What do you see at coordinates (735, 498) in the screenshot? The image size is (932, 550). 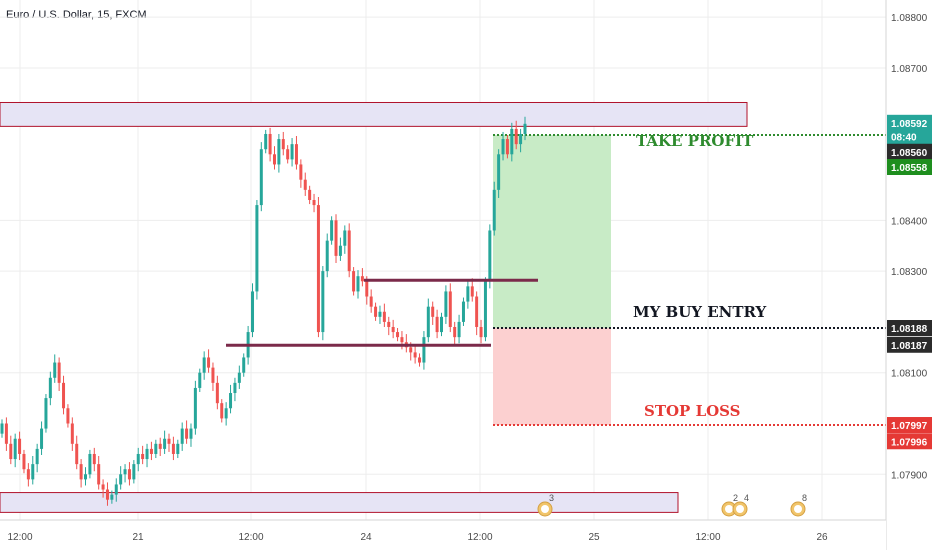 I see `event-count-label: 2` at bounding box center [735, 498].